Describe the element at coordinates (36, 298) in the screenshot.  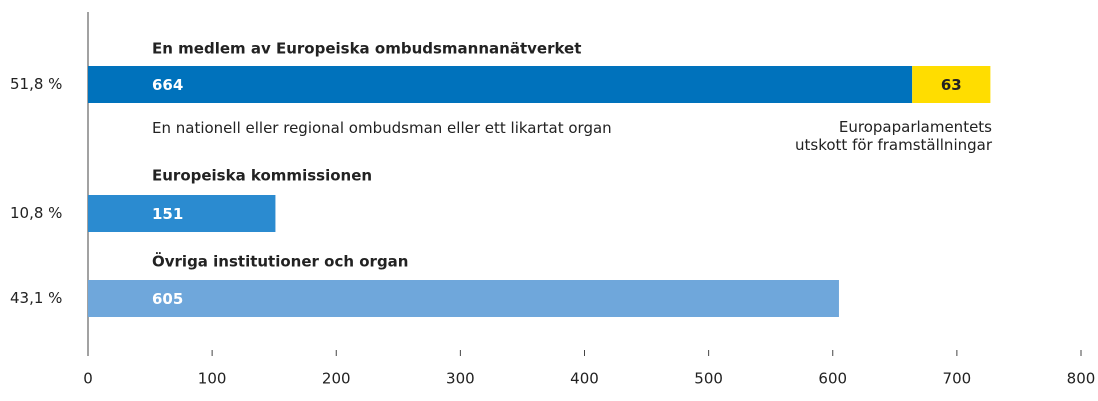
I see `share-label: 43,1 %` at that location.